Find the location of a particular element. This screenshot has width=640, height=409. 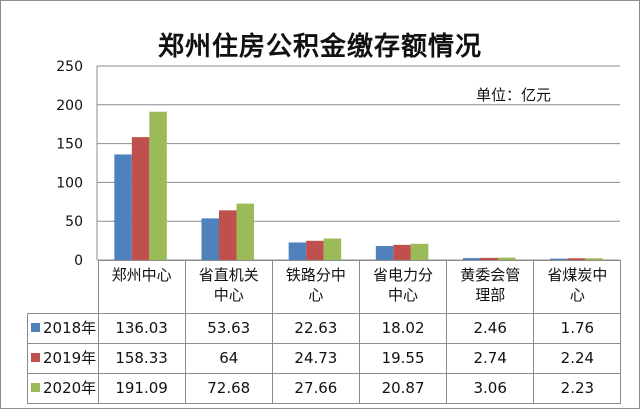

series-name: 2019年 is located at coordinates (70, 358).